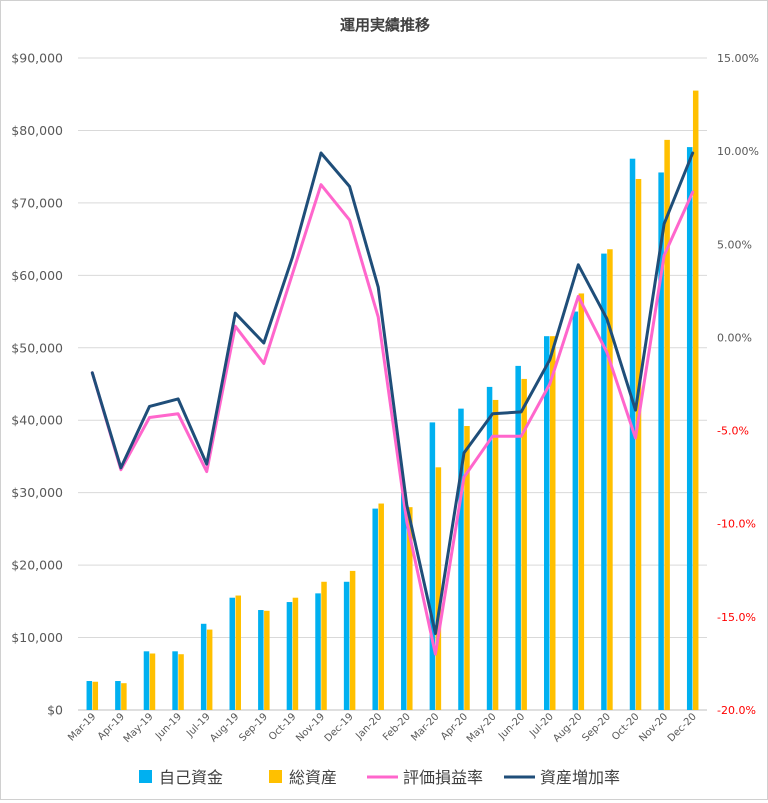 The height and width of the screenshot is (803, 768). I want to click on x-tick-label: Nov-19, so click(310, 727).